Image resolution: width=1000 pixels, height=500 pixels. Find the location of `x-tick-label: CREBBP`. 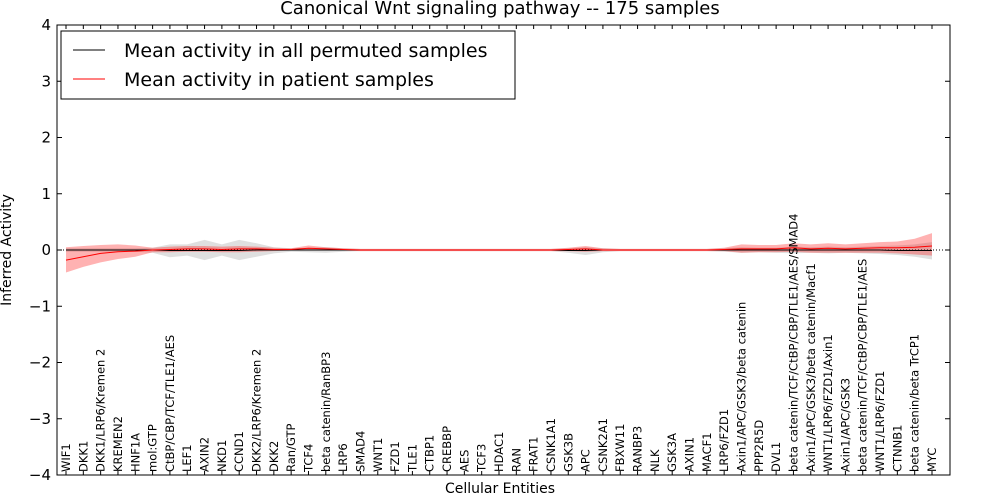

x-tick-label: CREBBP is located at coordinates (447, 449).